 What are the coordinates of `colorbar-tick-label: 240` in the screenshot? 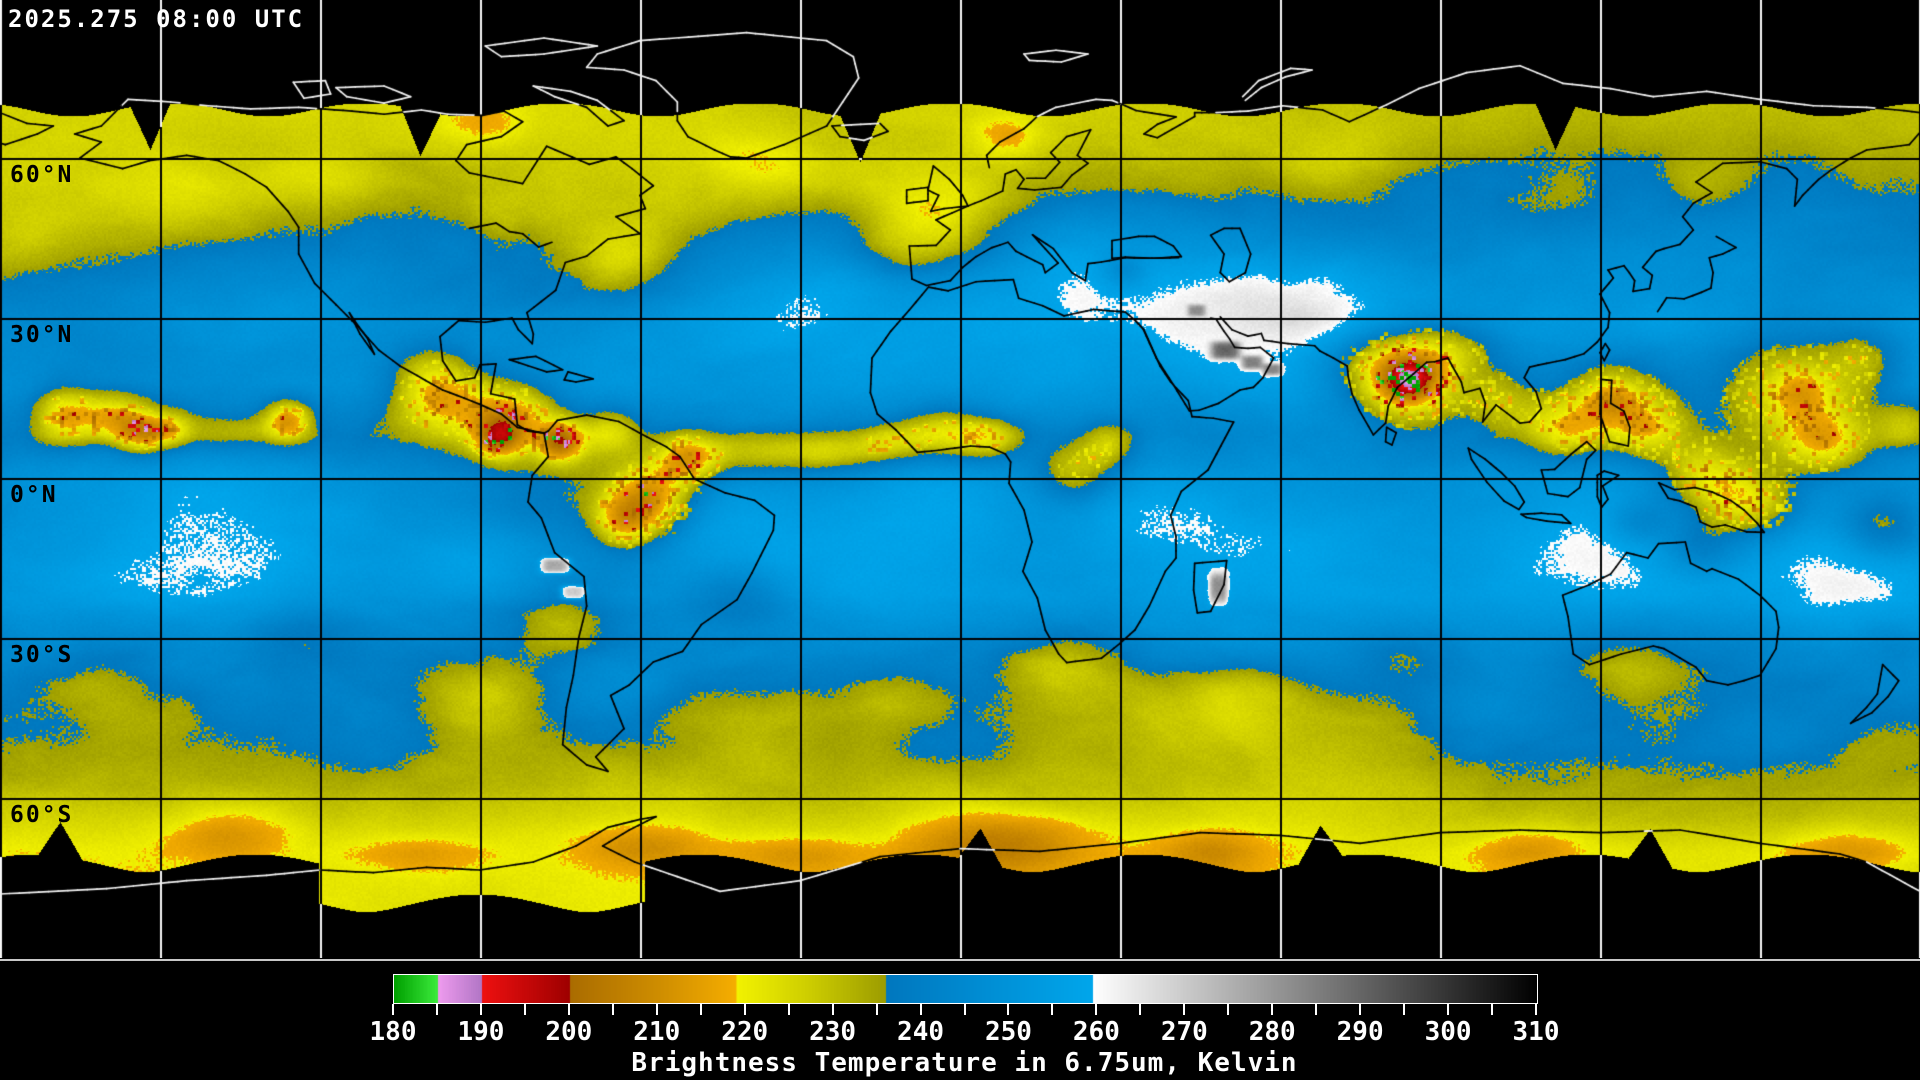 It's located at (921, 1032).